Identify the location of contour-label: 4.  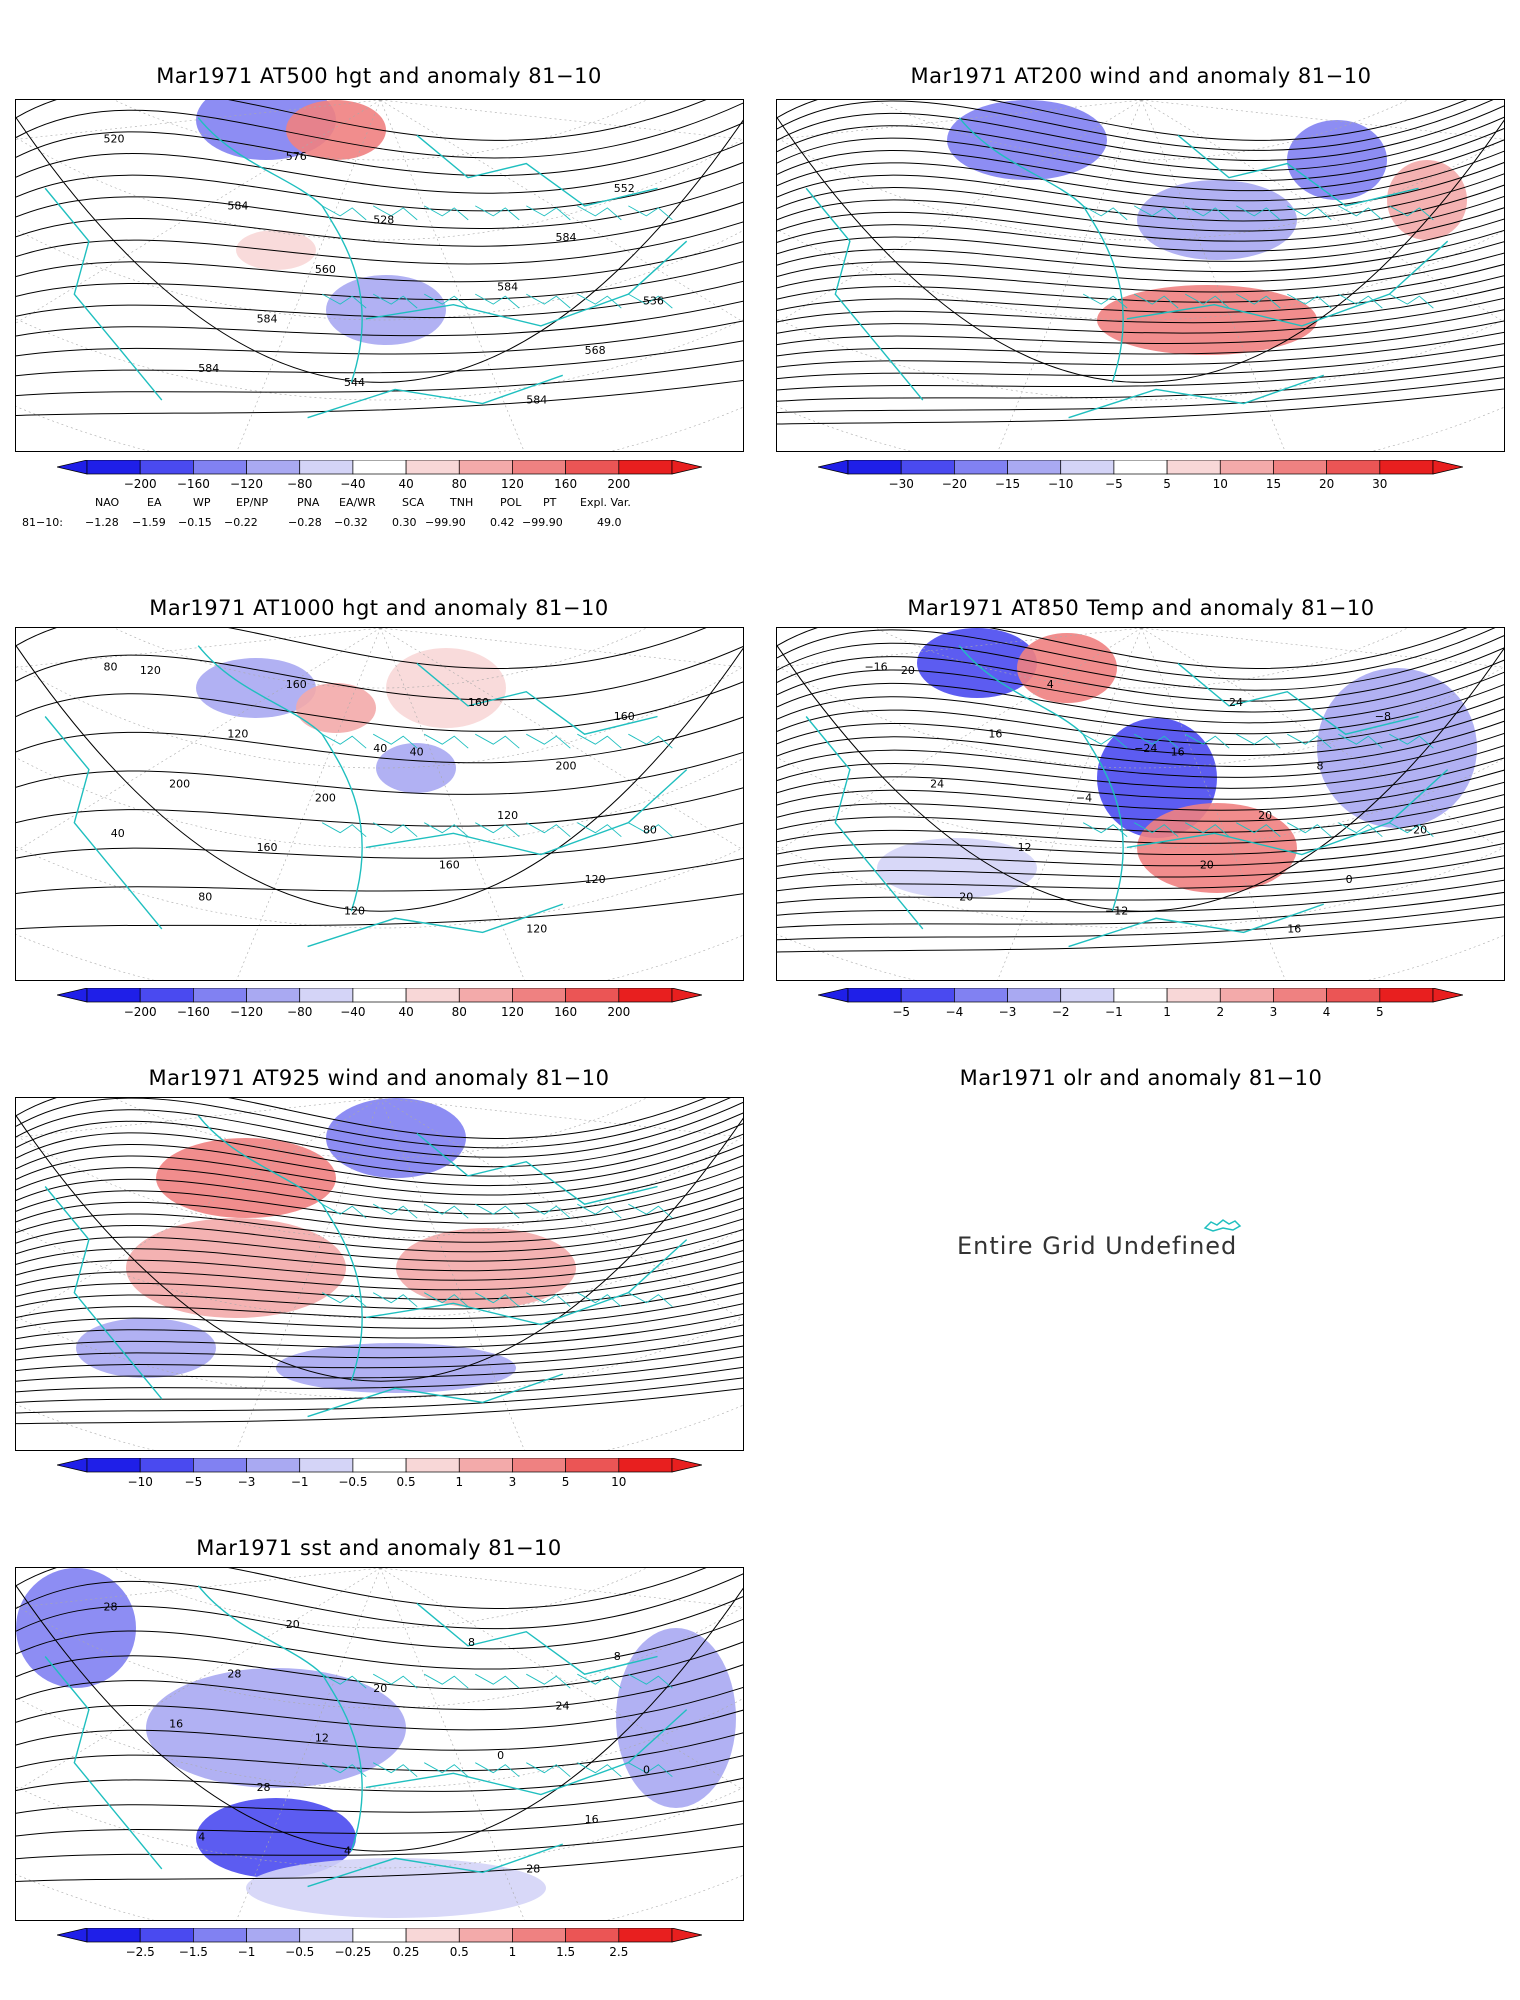
(1050, 684).